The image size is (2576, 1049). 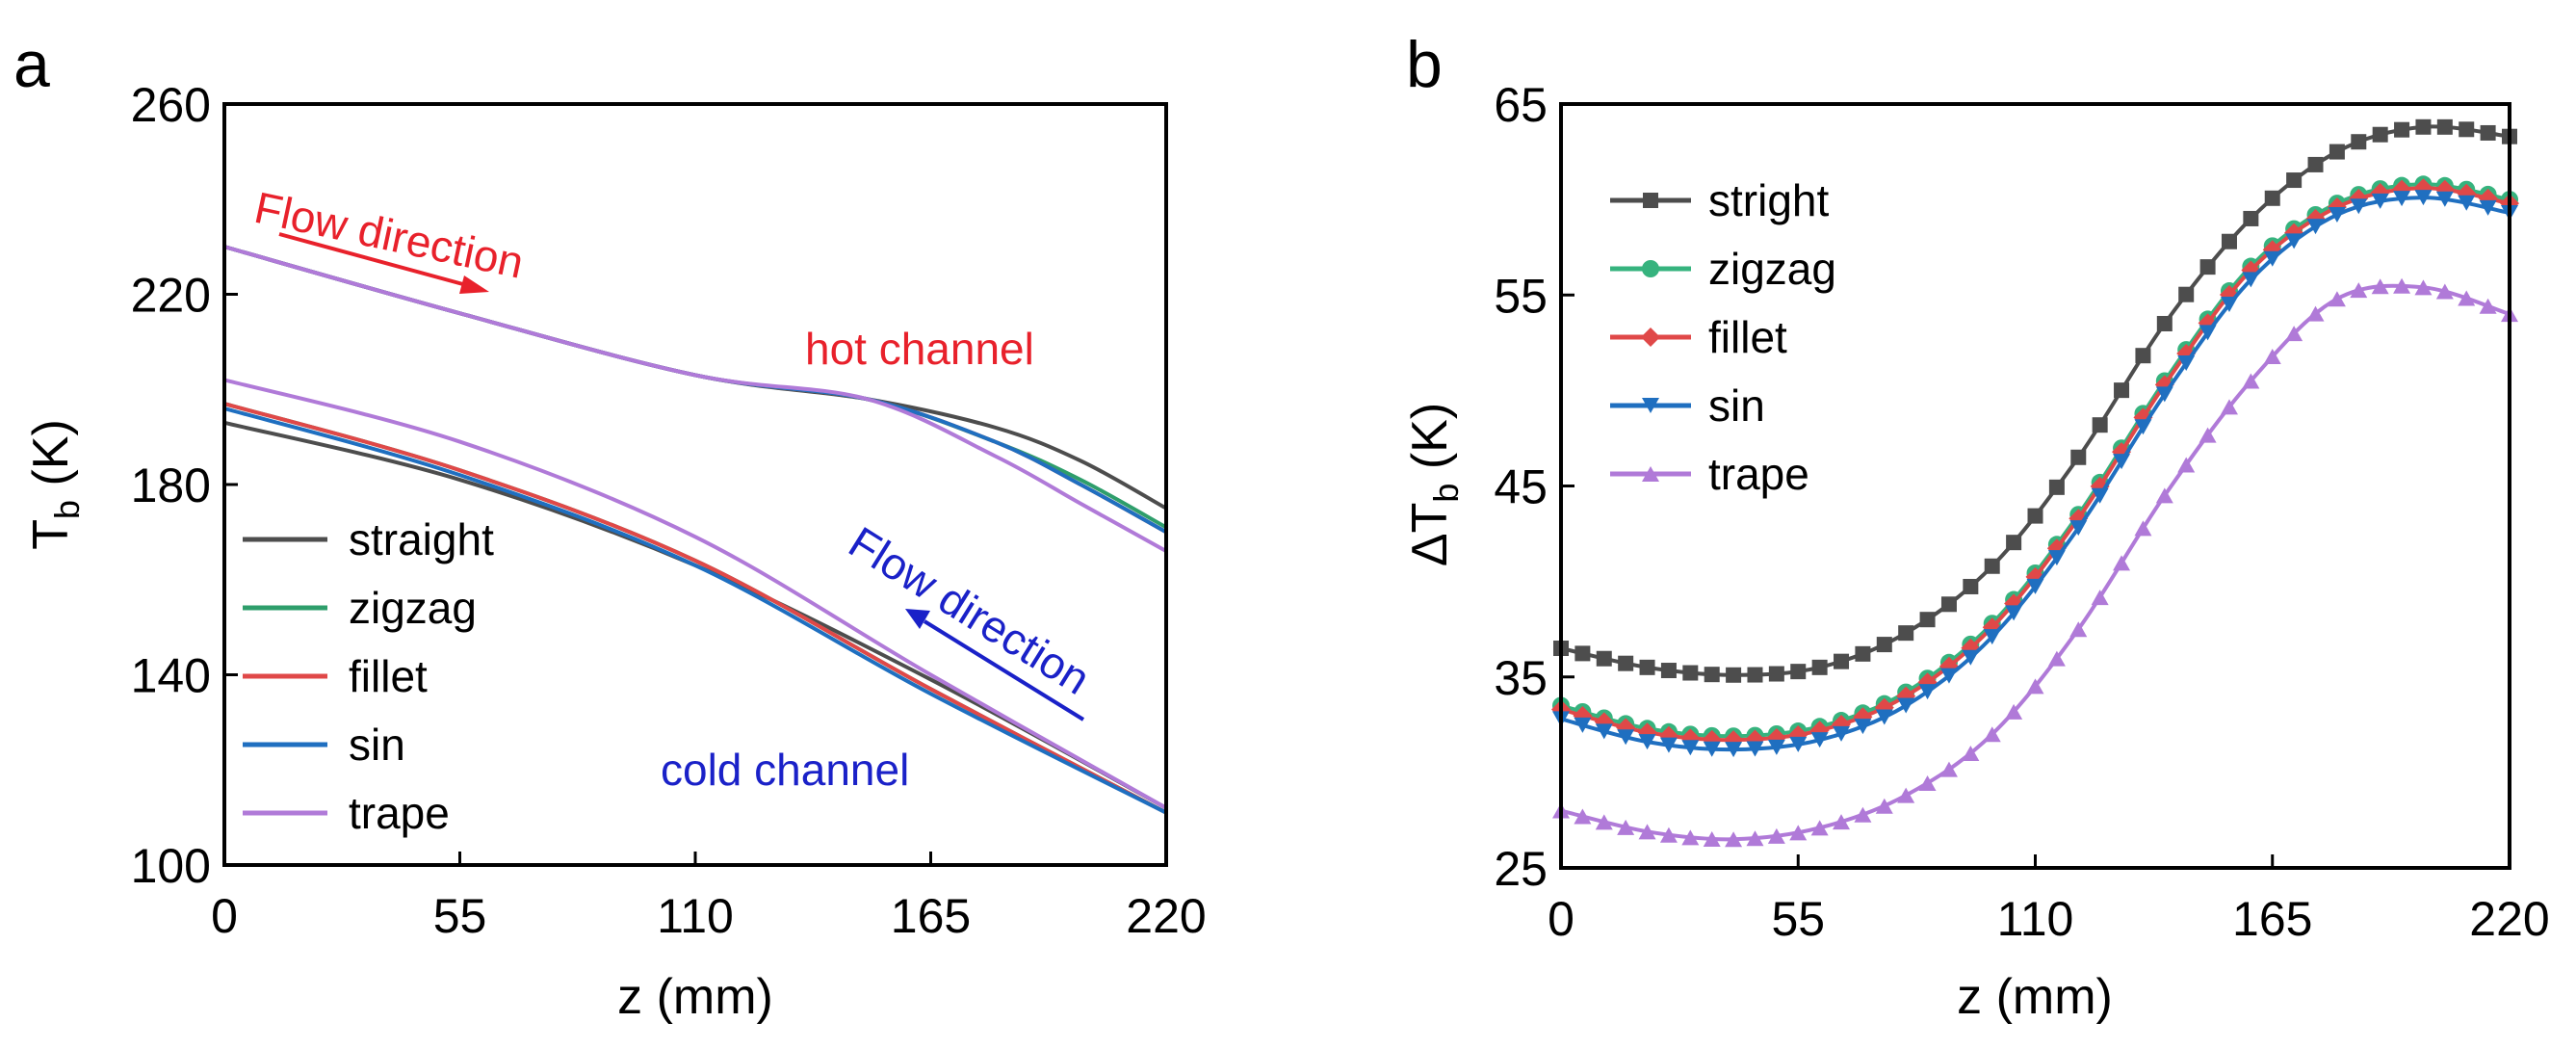 I want to click on legend-marker-fillet, so click(x=1650, y=337).